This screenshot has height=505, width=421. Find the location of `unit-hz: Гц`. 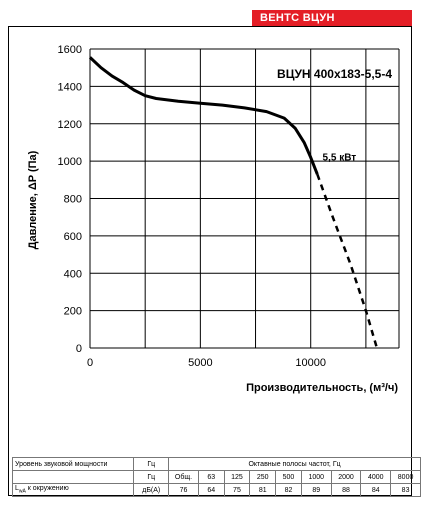

unit-hz: Гц is located at coordinates (151, 464).